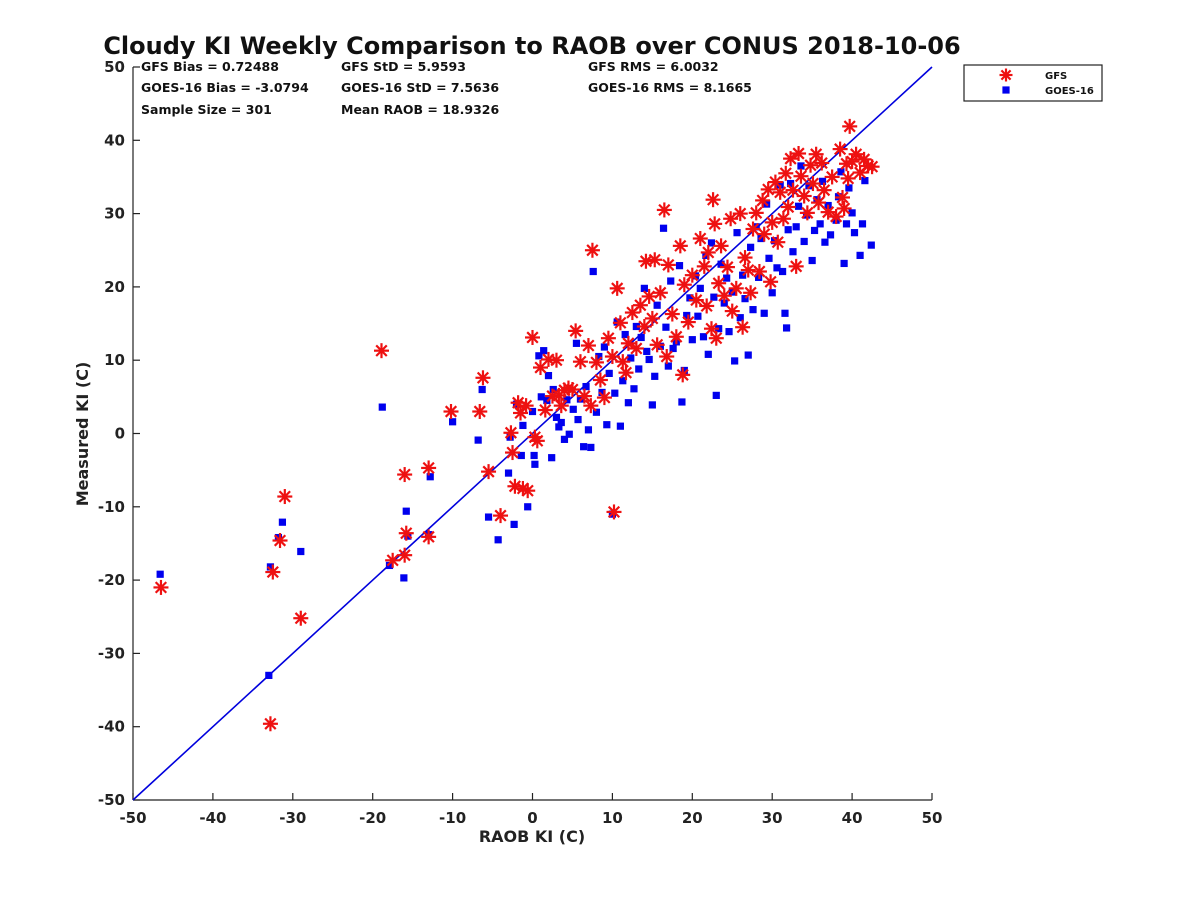 This screenshot has height=904, width=1200. Describe the element at coordinates (225, 87) in the screenshot. I see `stat-text: GOES-16 Bias = -3.0794` at that location.